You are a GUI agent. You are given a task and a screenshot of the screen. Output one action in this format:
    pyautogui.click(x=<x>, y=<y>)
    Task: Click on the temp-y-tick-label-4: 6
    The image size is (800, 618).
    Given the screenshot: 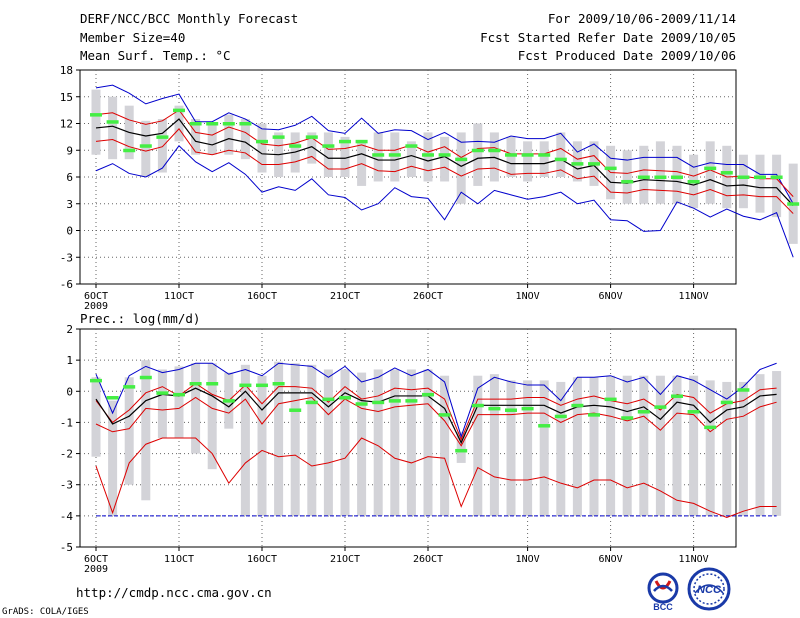 What is the action you would take?
    pyautogui.click(x=69, y=177)
    